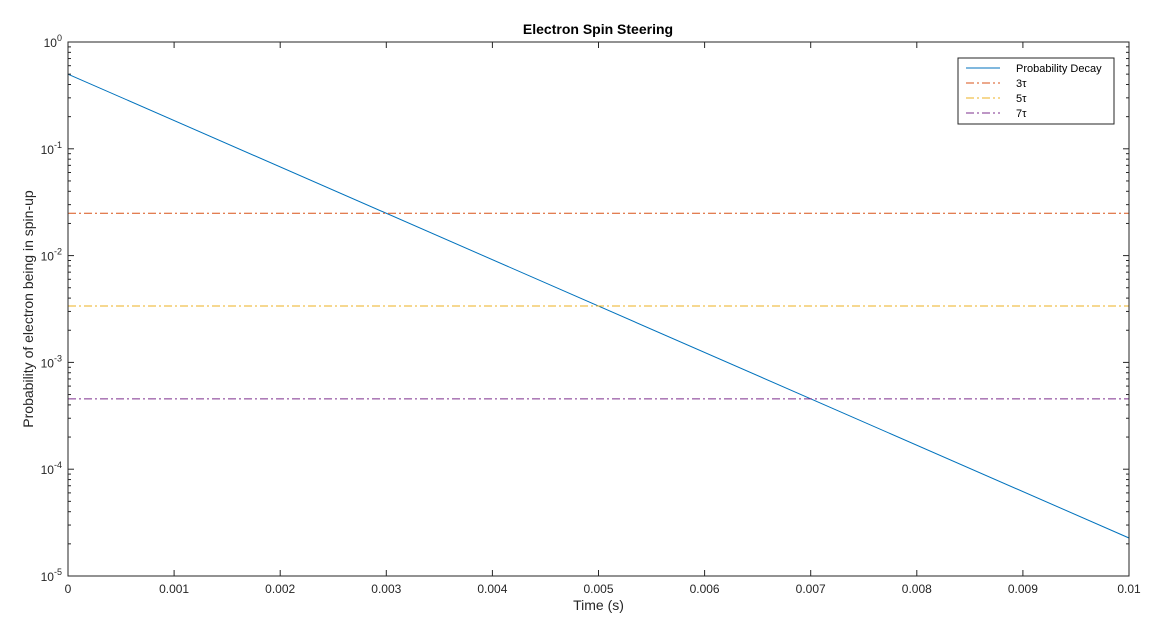 Image resolution: width=1149 pixels, height=617 pixels. Describe the element at coordinates (917, 589) in the screenshot. I see `x-tick-label: 0.008` at that location.